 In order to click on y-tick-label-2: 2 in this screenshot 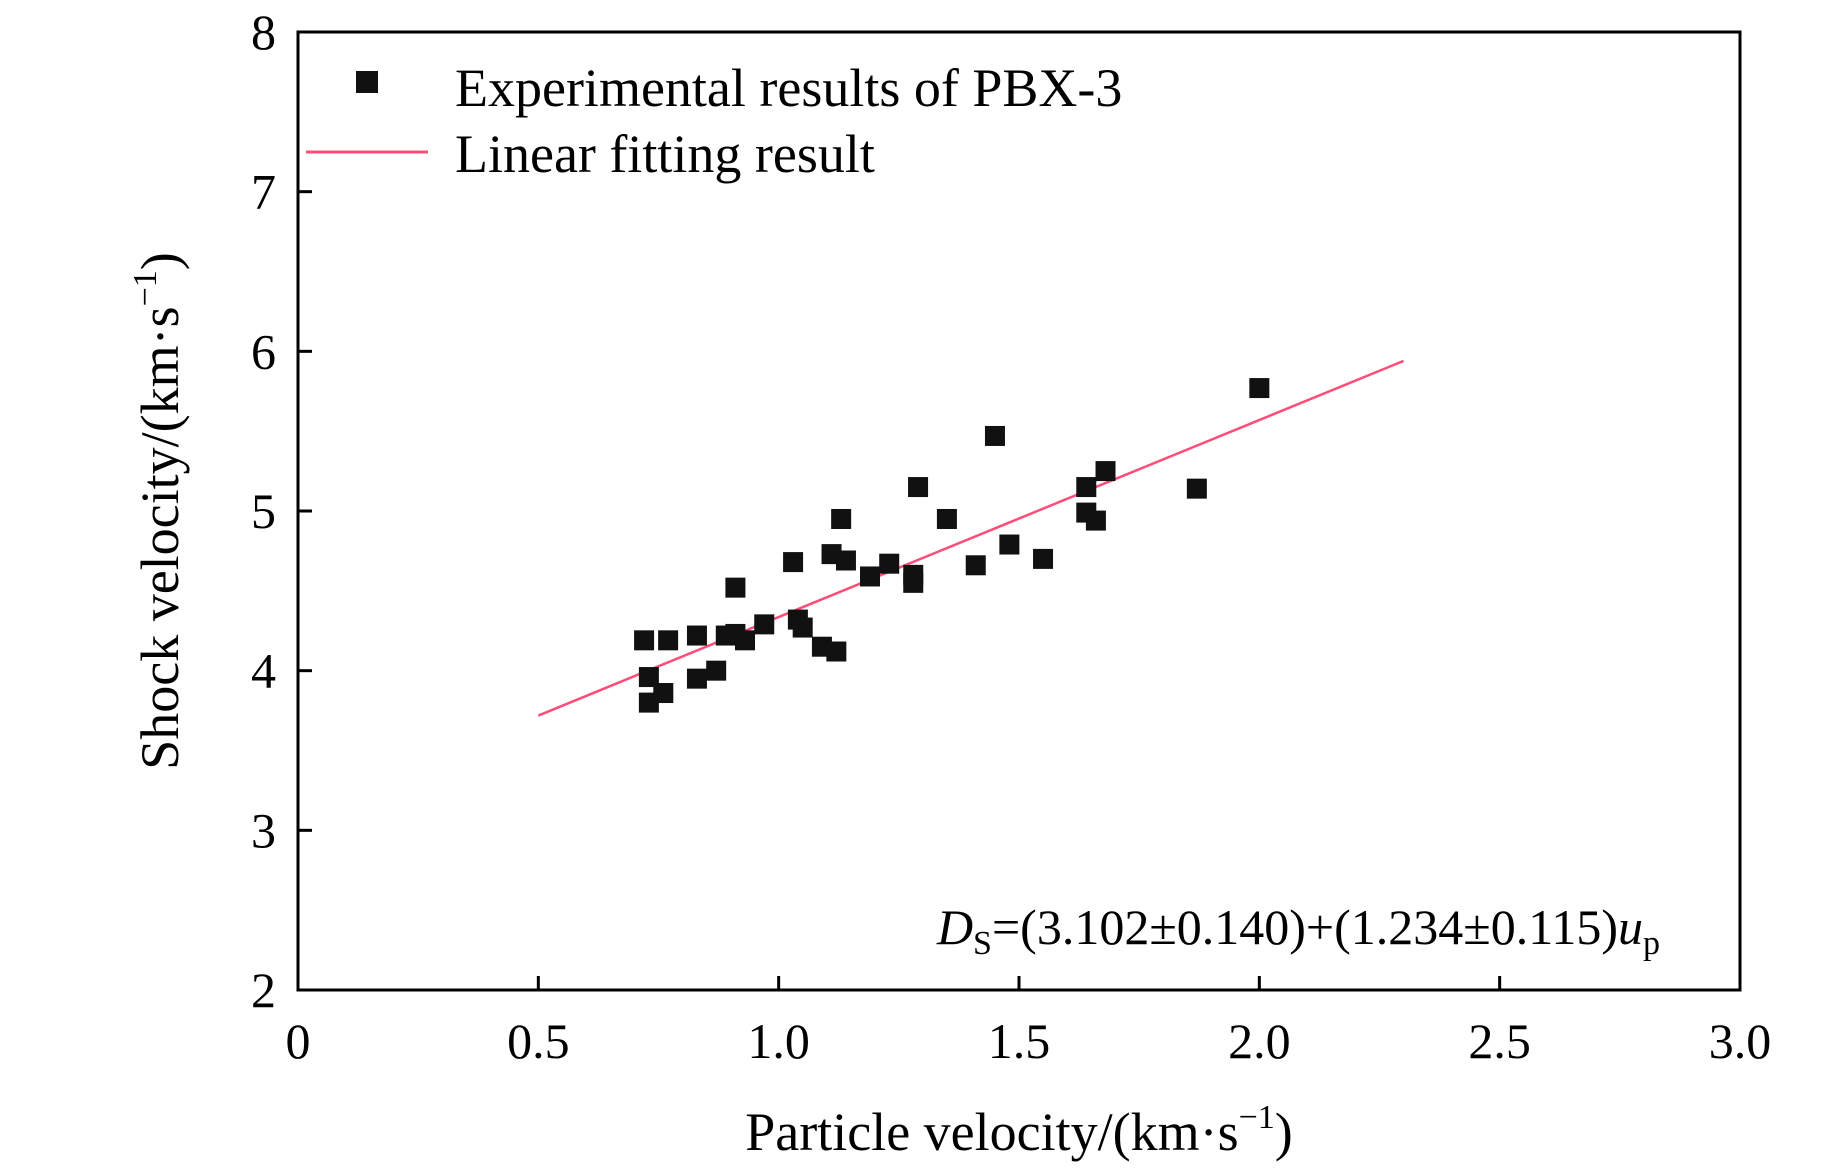, I will do `click(263, 990)`.